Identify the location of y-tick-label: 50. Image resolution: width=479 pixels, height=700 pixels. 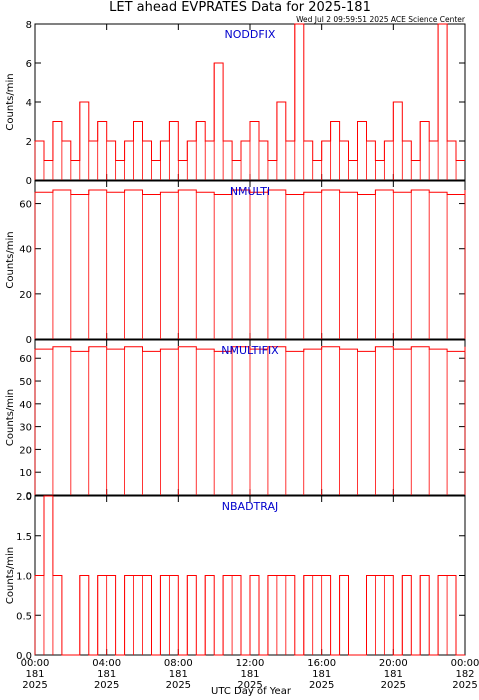
(25, 382).